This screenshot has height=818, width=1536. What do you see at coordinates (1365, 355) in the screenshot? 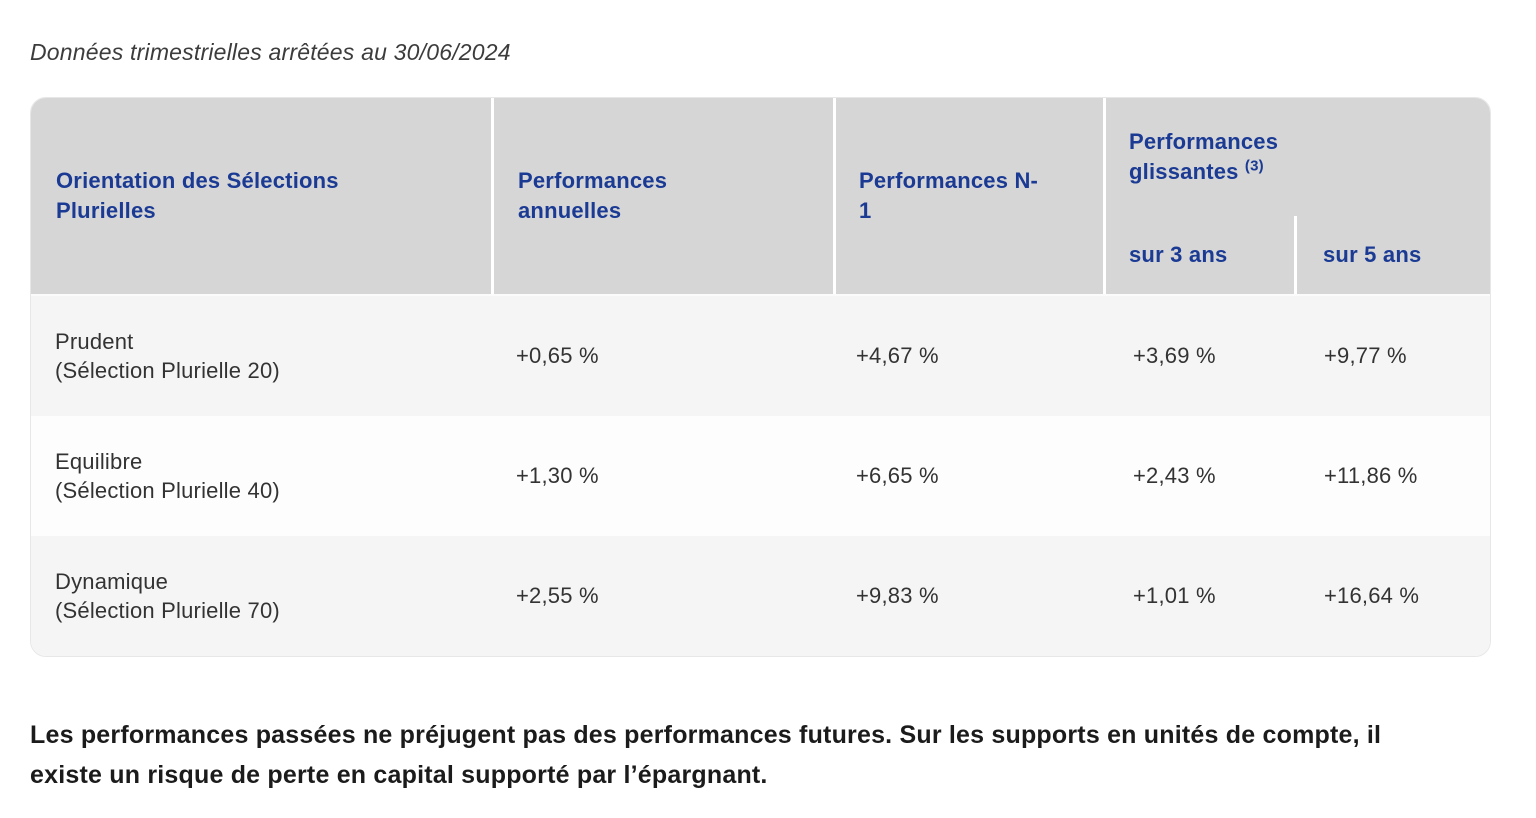
I see `cell-5-ans: +9,77 %` at bounding box center [1365, 355].